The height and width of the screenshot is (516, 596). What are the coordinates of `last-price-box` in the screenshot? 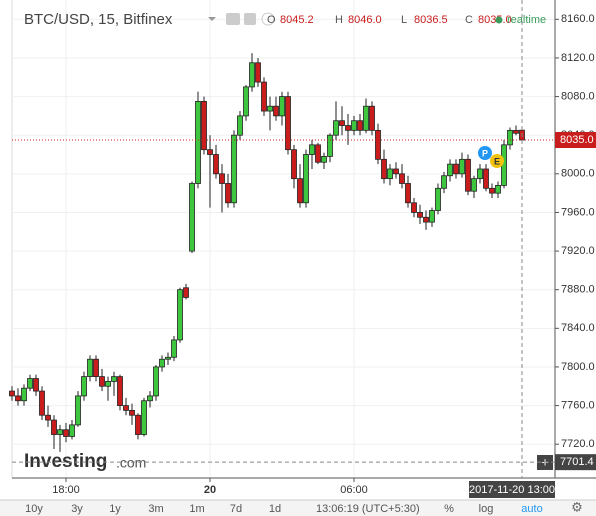 It's located at (575, 140).